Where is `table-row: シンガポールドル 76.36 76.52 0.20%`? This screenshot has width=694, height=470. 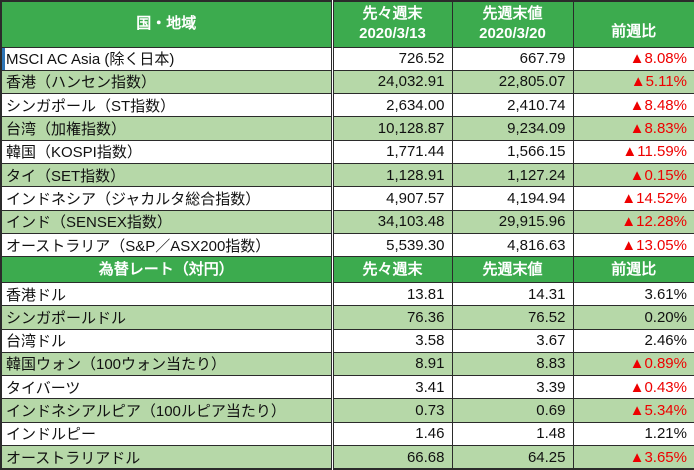
table-row: シンガポールドル 76.36 76.52 0.20% is located at coordinates (347, 317).